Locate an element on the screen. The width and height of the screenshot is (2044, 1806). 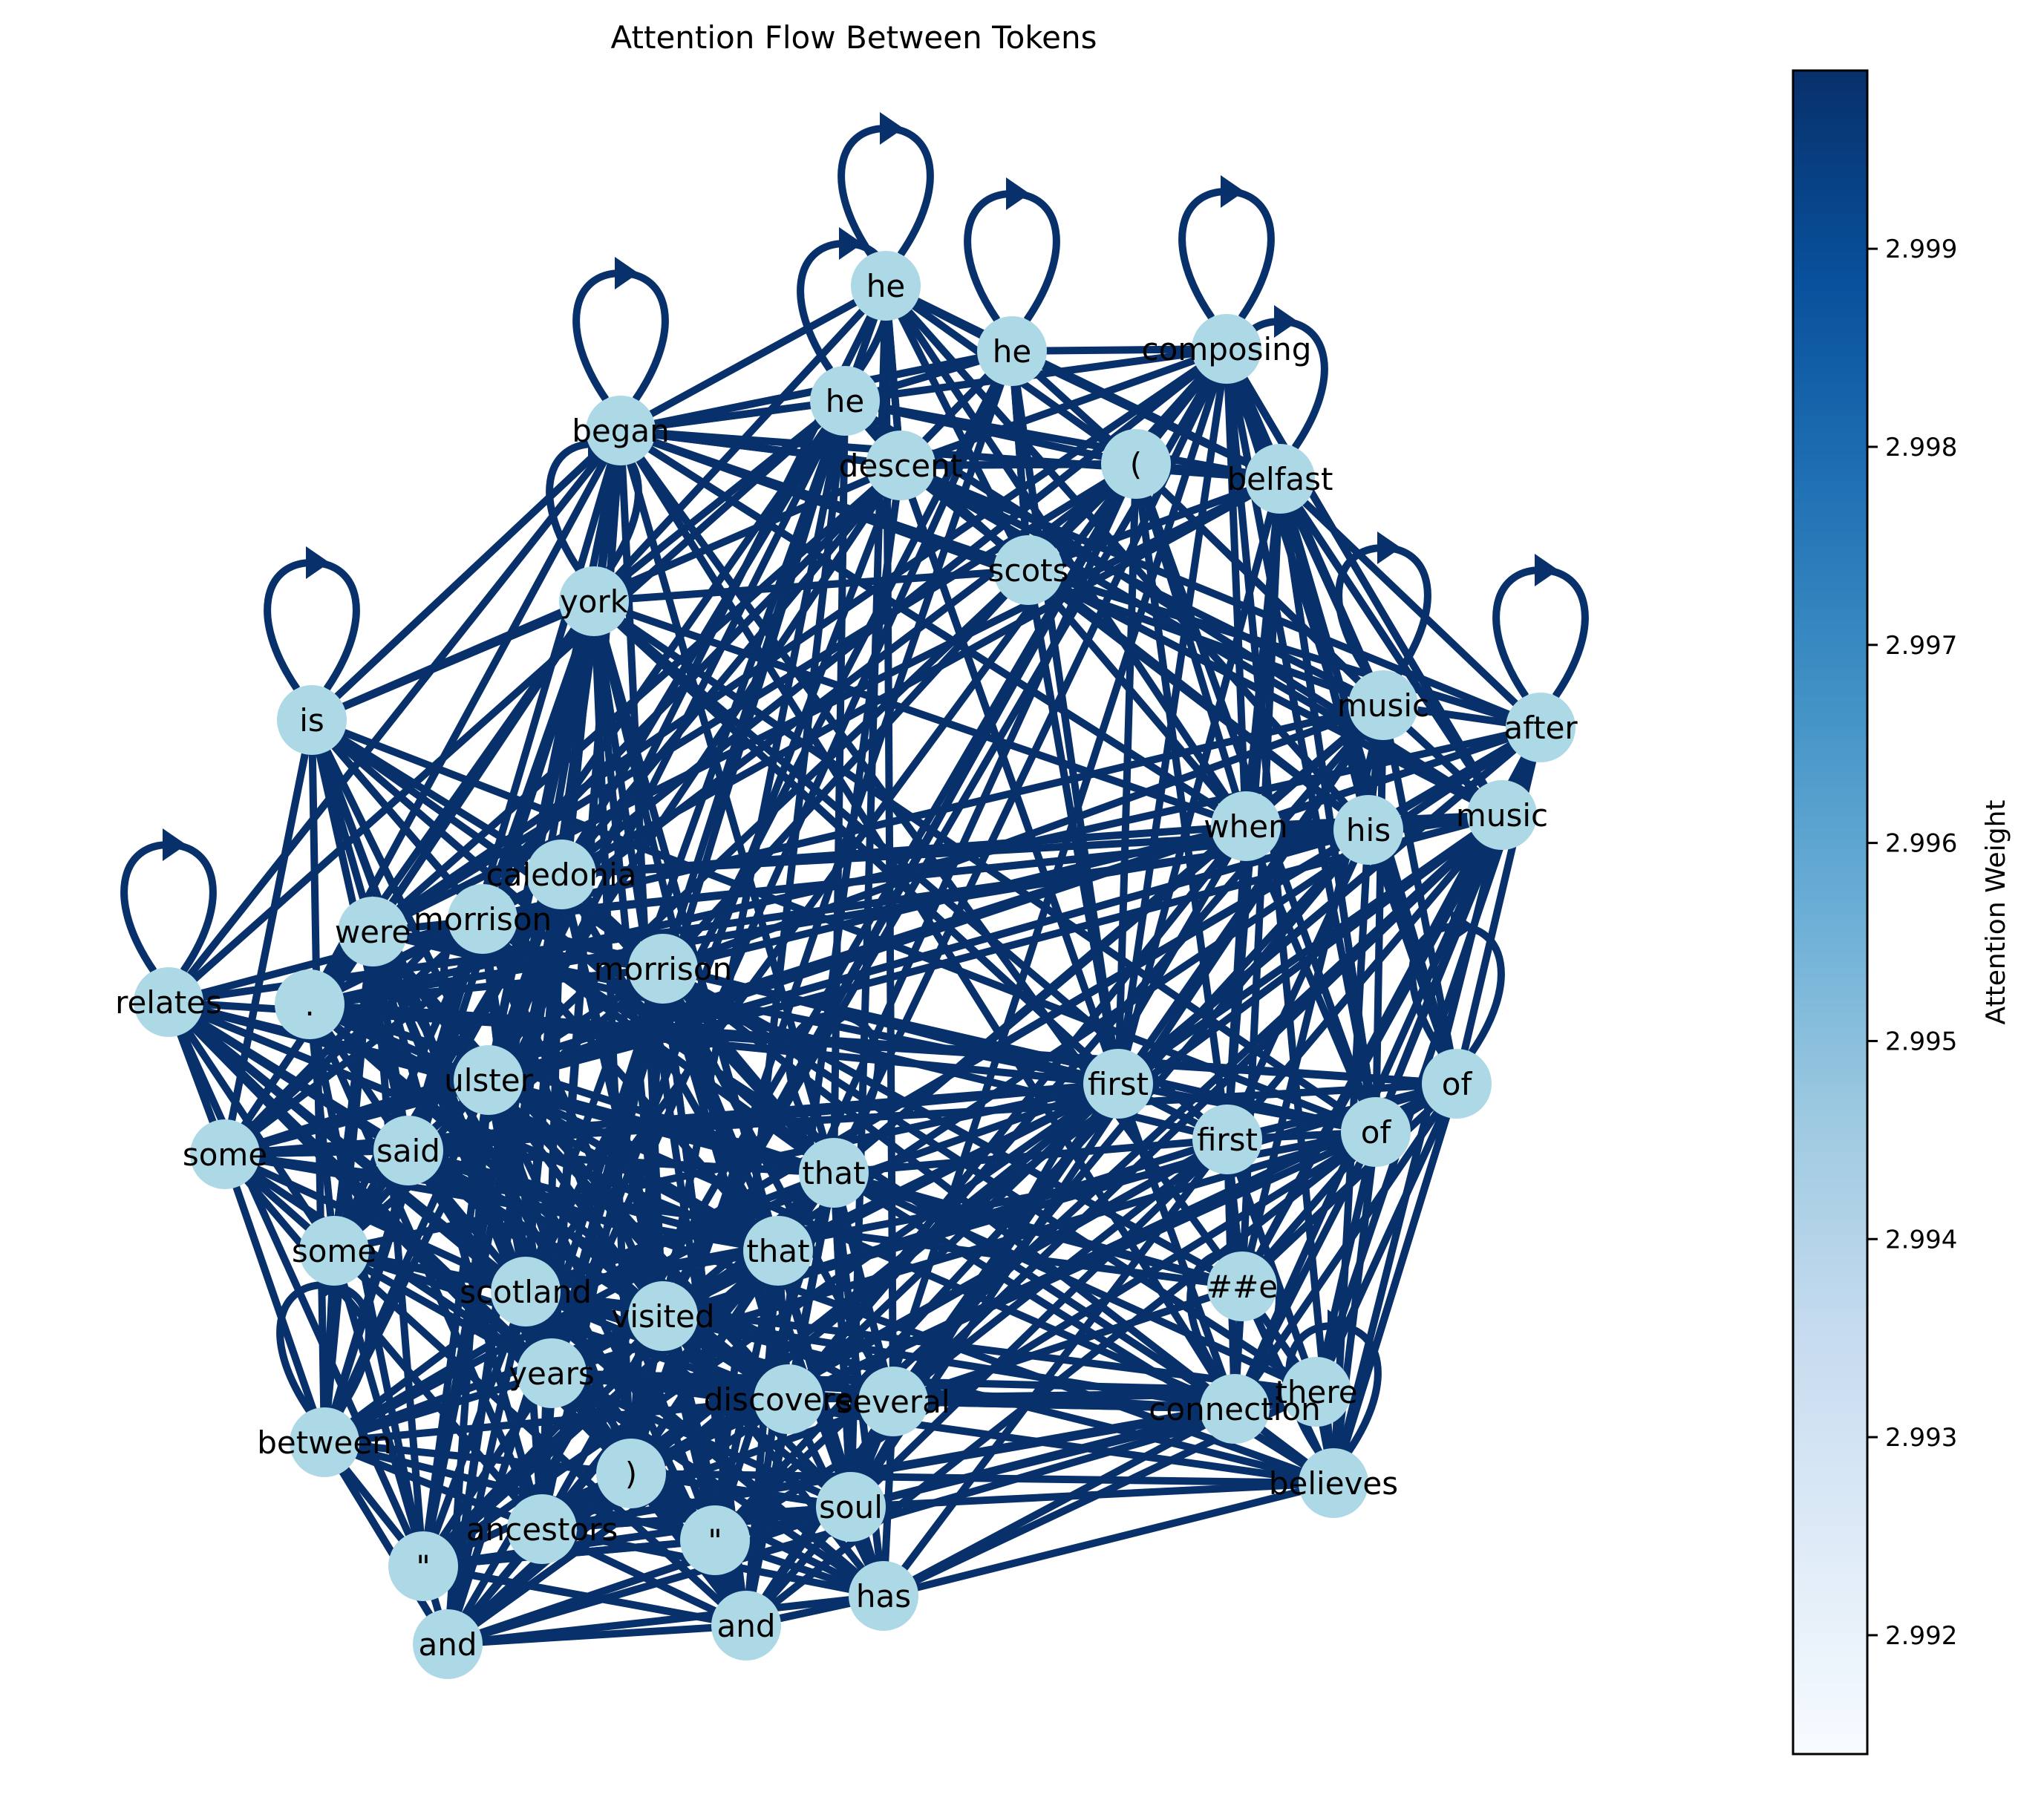
token-label: ancestors is located at coordinates (542, 1530).